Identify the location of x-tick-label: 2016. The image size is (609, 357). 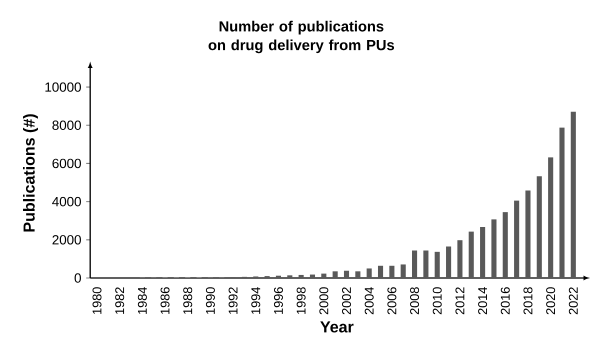
(505, 300).